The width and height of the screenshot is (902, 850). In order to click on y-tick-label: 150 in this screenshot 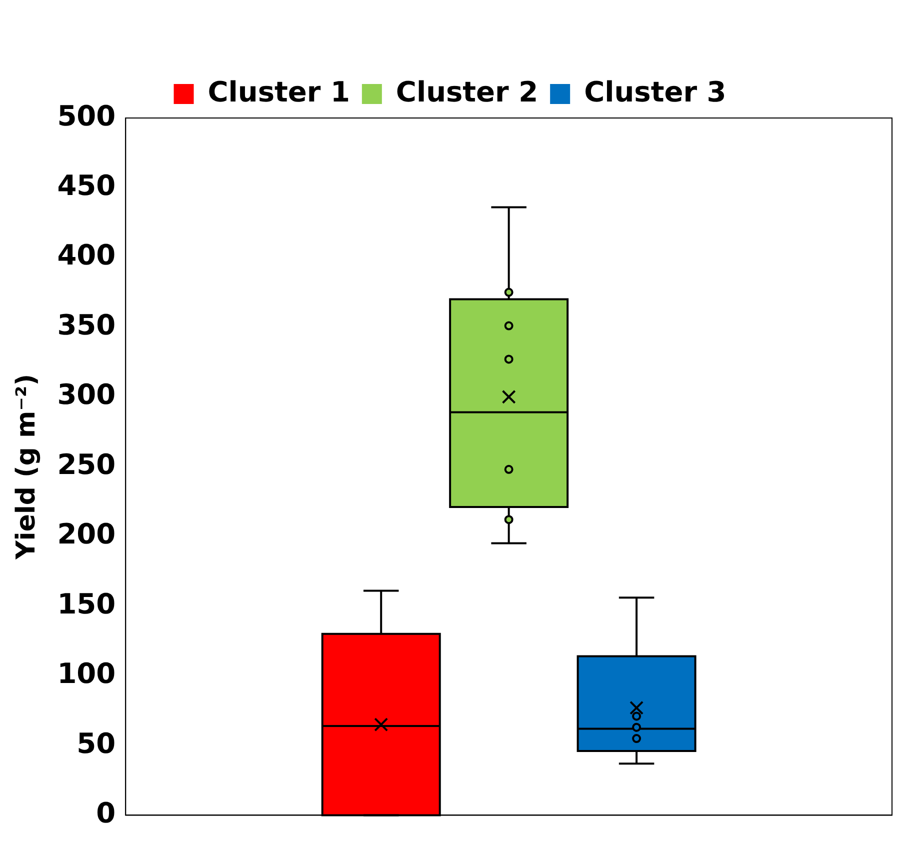, I will do `click(86, 603)`.